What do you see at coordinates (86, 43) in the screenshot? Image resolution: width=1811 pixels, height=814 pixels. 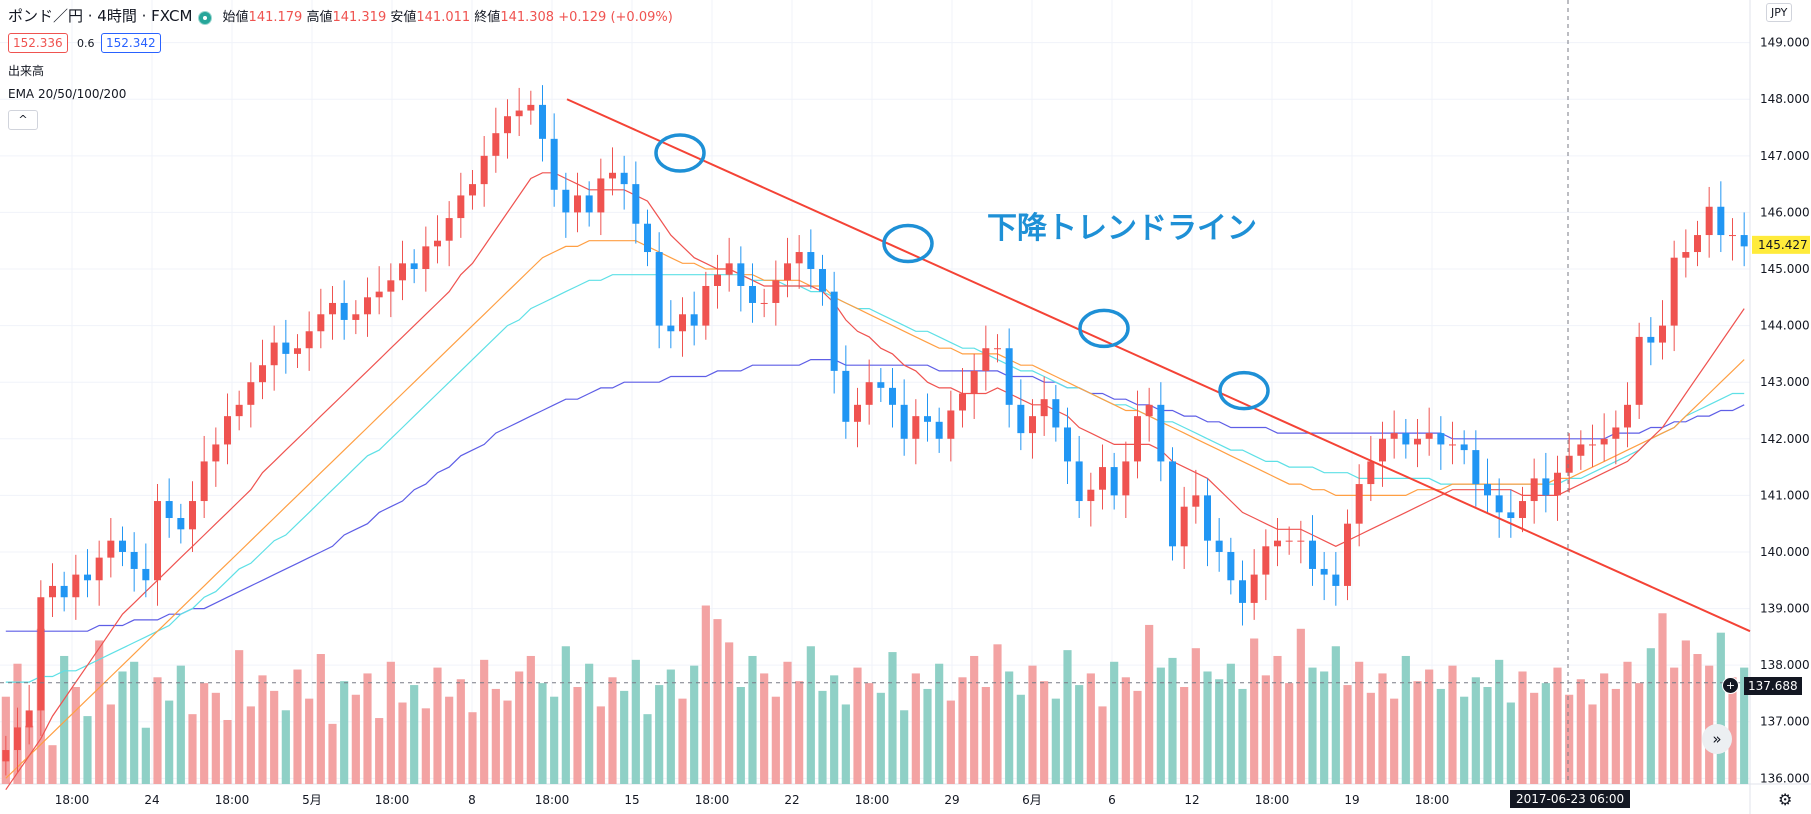 I see `spread-value: 0.6` at bounding box center [86, 43].